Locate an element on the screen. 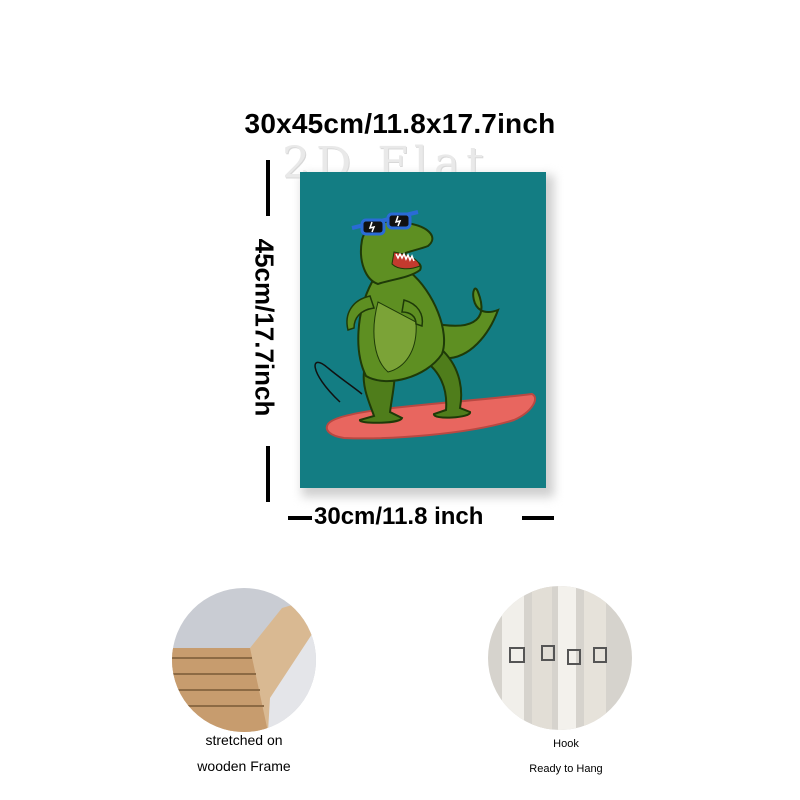 Image resolution: width=800 pixels, height=800 pixels. overall-size-label: 30x45cm/11.8x17.7inch is located at coordinates (400, 123).